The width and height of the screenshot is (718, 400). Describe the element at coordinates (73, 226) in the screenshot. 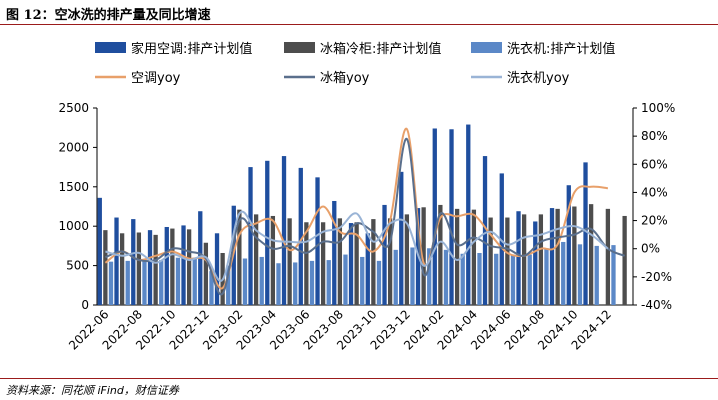

I see `y-left-tick-label: 1000` at that location.